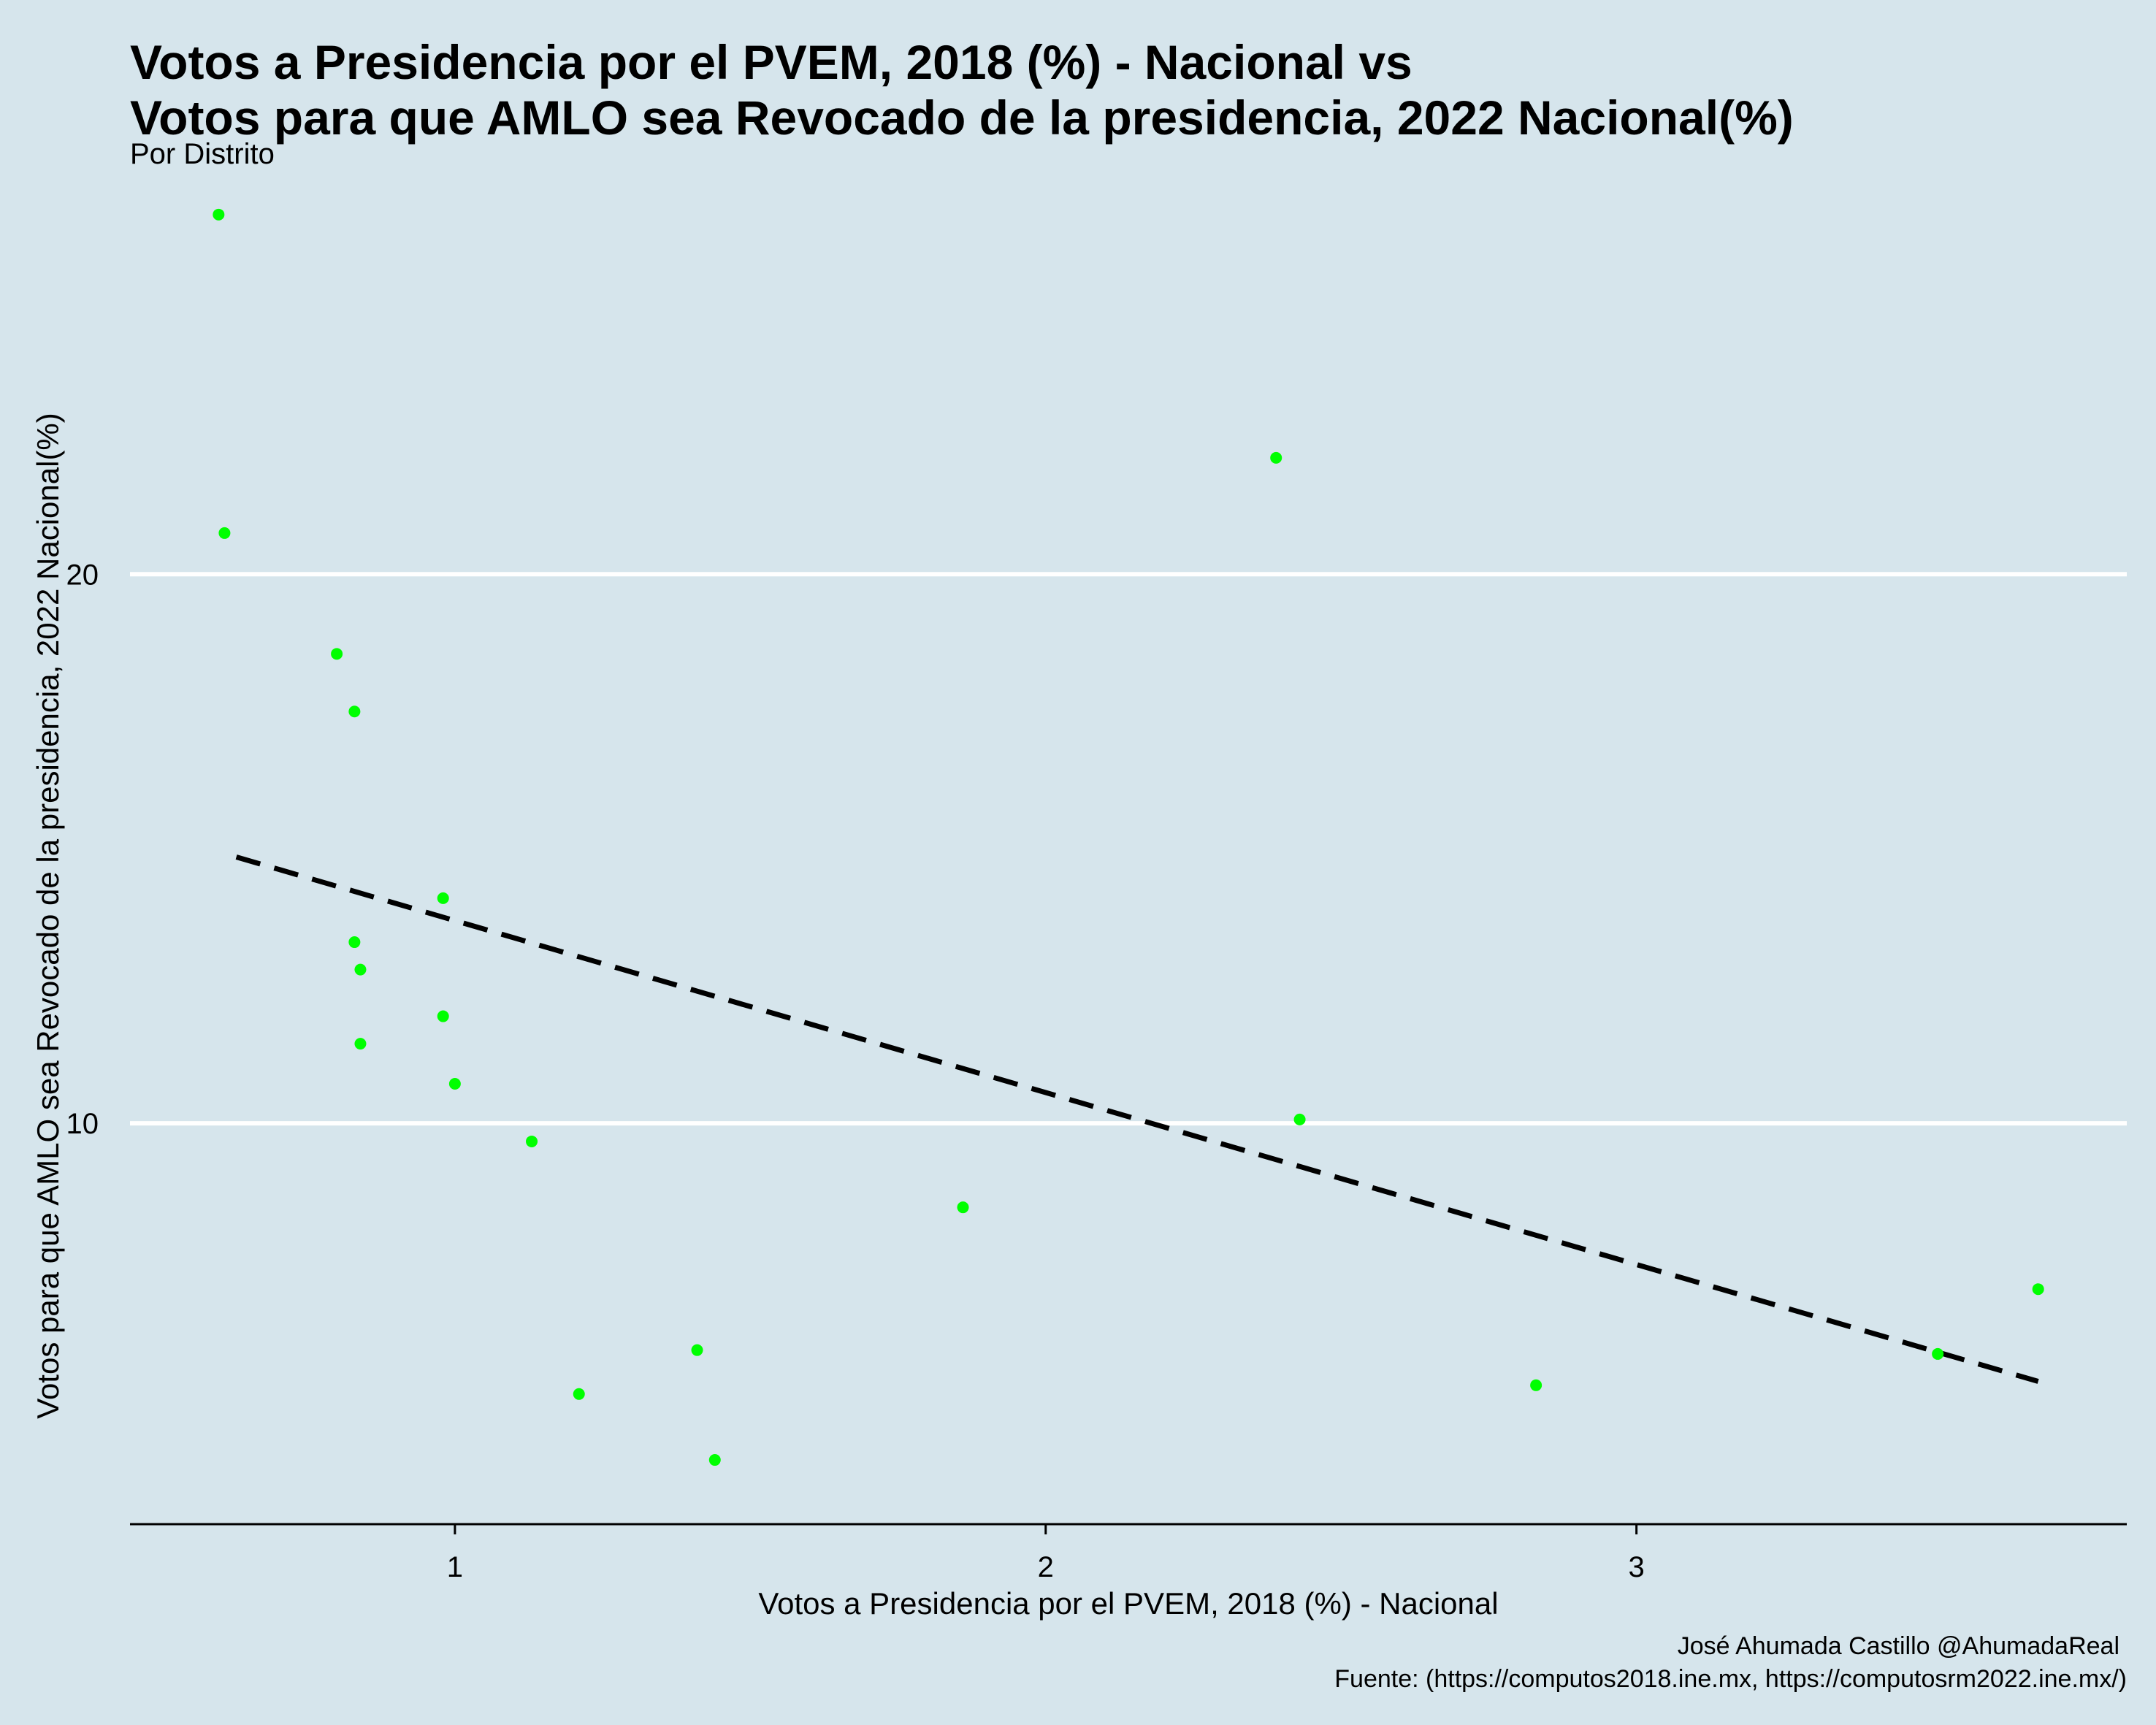  I want to click on y-tick-label: 20, so click(83, 575).